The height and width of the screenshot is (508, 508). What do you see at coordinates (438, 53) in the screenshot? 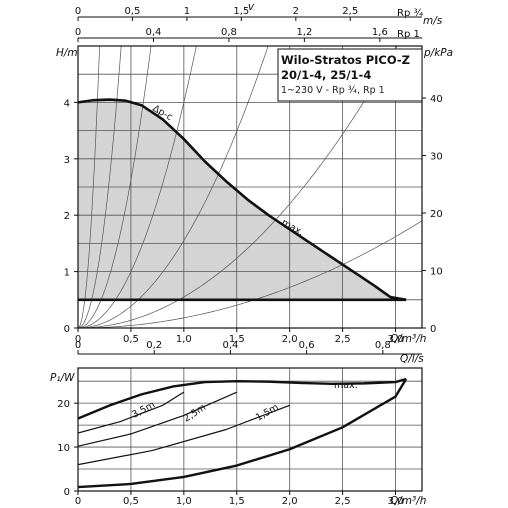
I see `y-right-axis-title: p/kPa` at bounding box center [438, 53].